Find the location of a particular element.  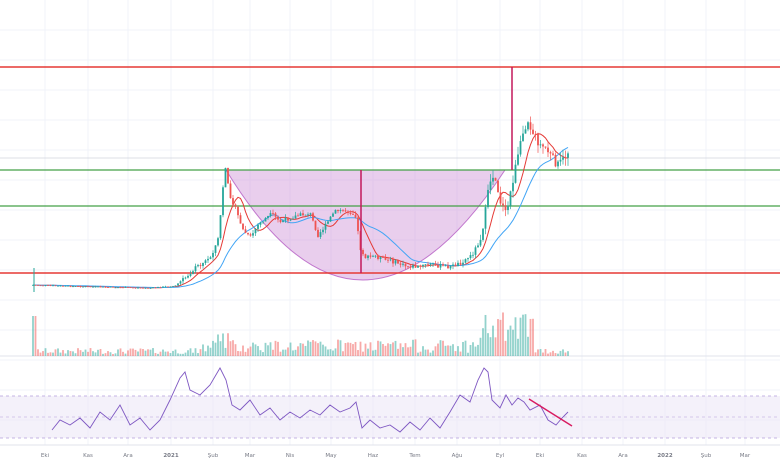

time-axis-label: Kas is located at coordinates (88, 456).